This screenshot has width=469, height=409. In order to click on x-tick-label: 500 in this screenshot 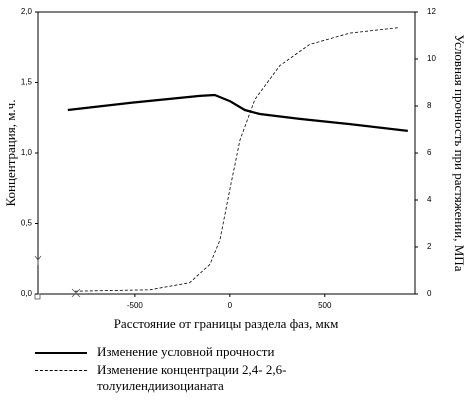, I will do `click(325, 305)`.